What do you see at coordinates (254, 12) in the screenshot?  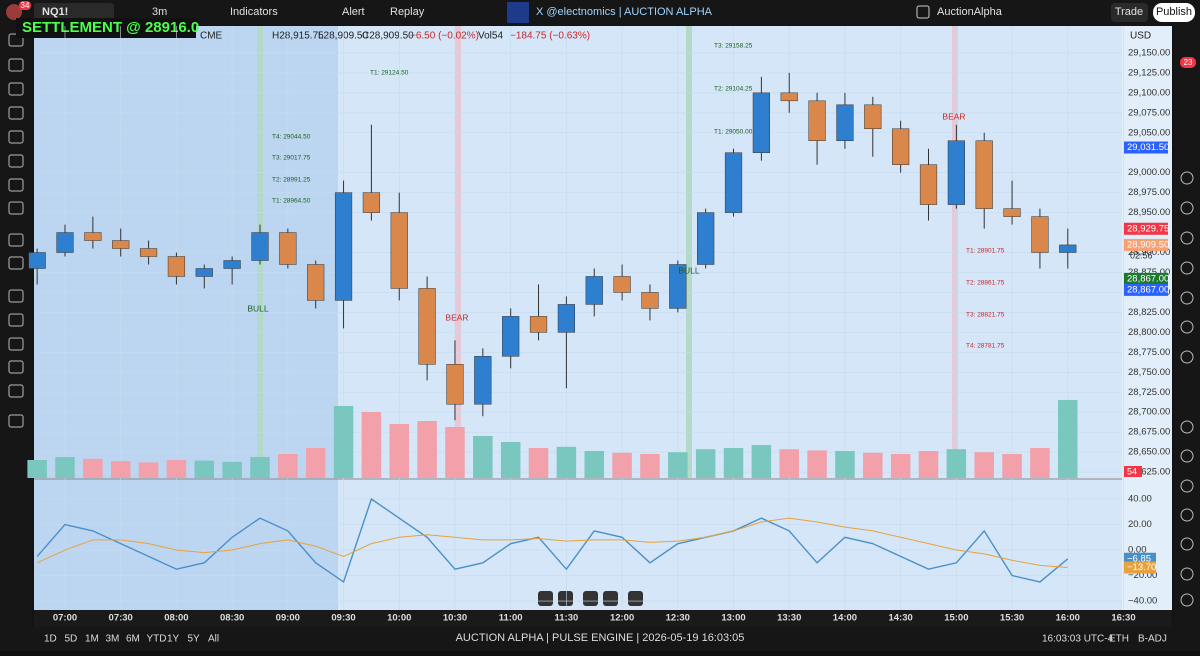 I see `indicators-button: Indicators` at bounding box center [254, 12].